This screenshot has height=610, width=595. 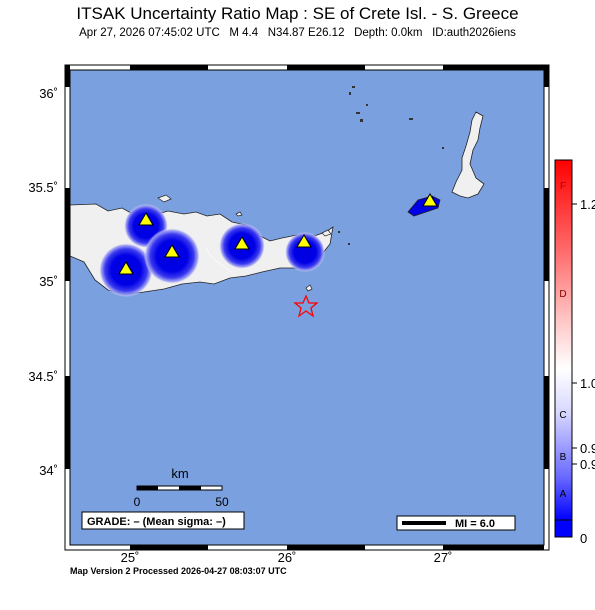 I want to click on contour-line, so click(x=218, y=260).